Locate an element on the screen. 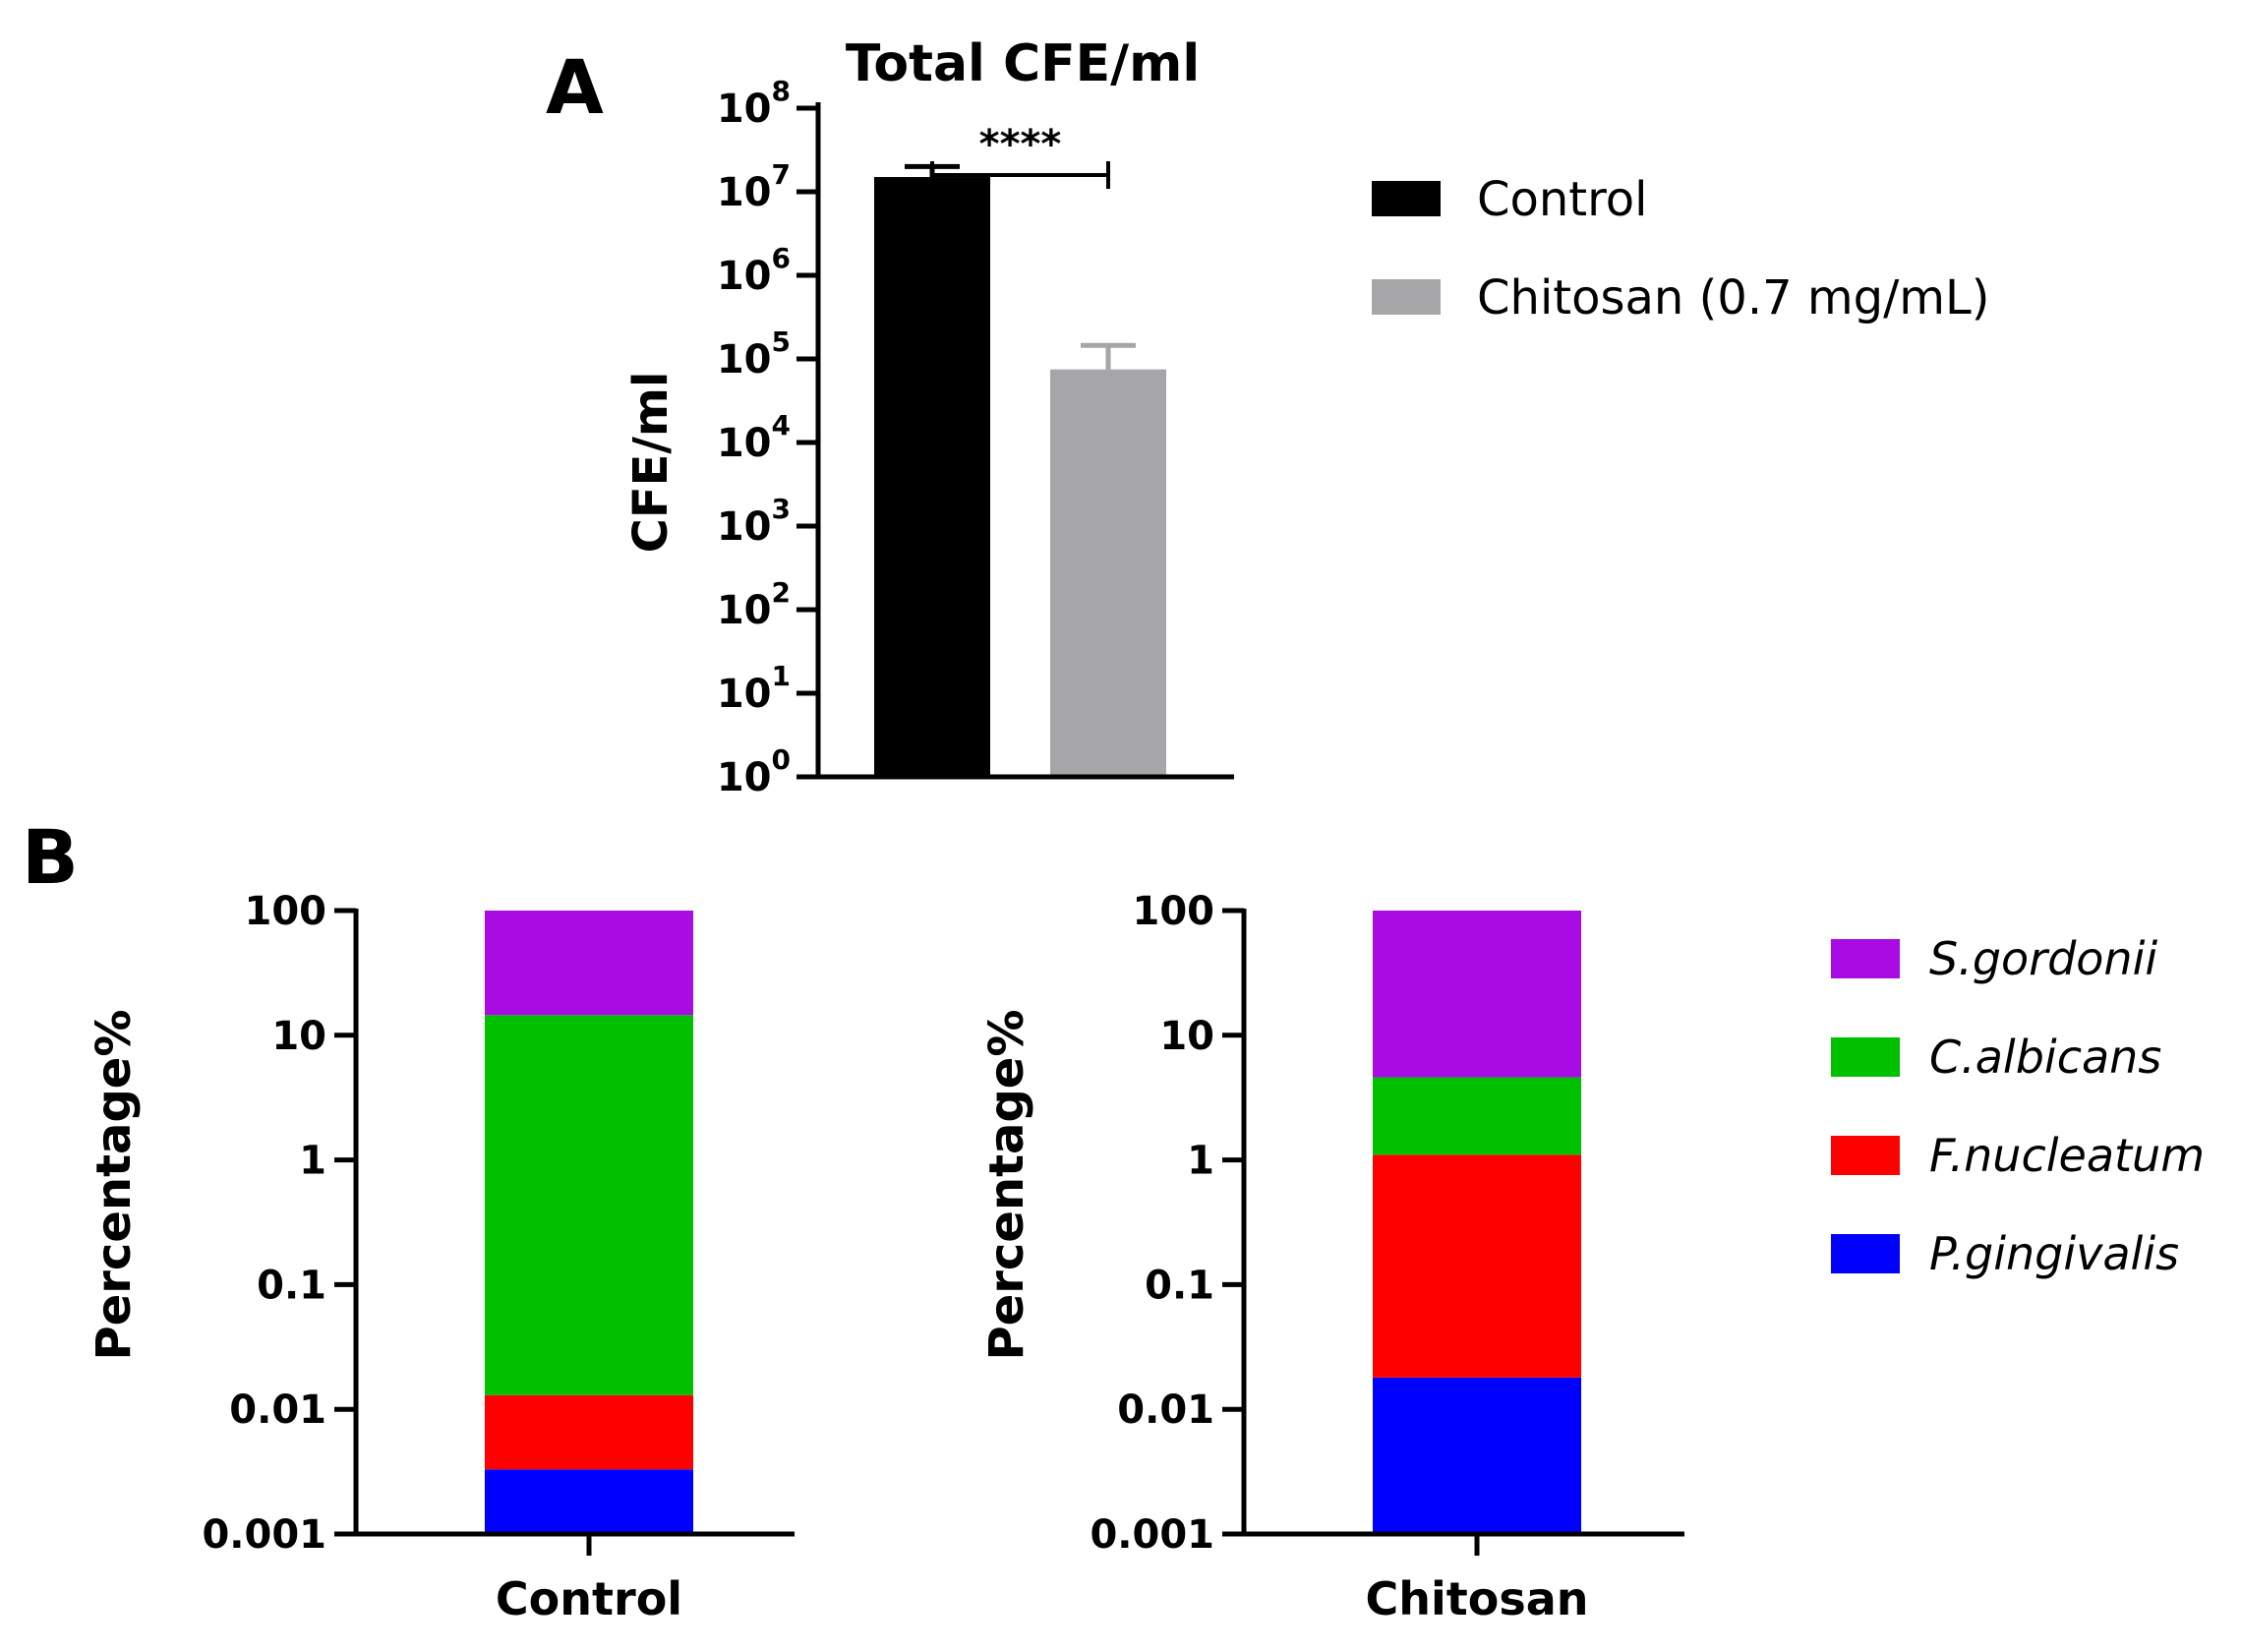 This screenshot has height=1652, width=2241. y-tick-label: 10⁷ is located at coordinates (754, 186).